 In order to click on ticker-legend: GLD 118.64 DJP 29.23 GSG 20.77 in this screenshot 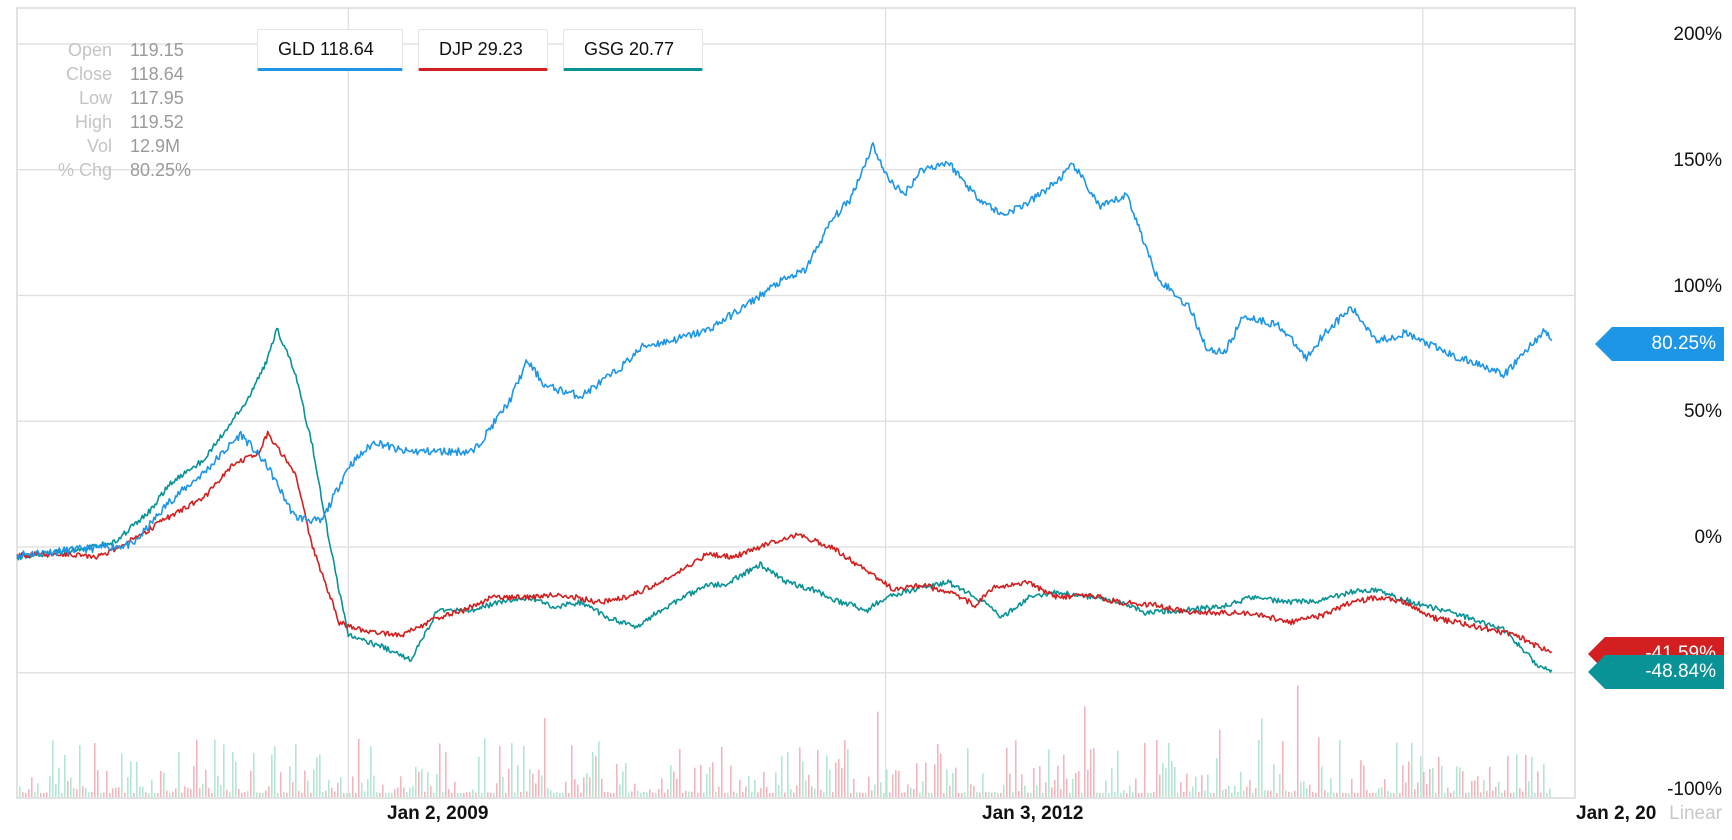, I will do `click(480, 50)`.